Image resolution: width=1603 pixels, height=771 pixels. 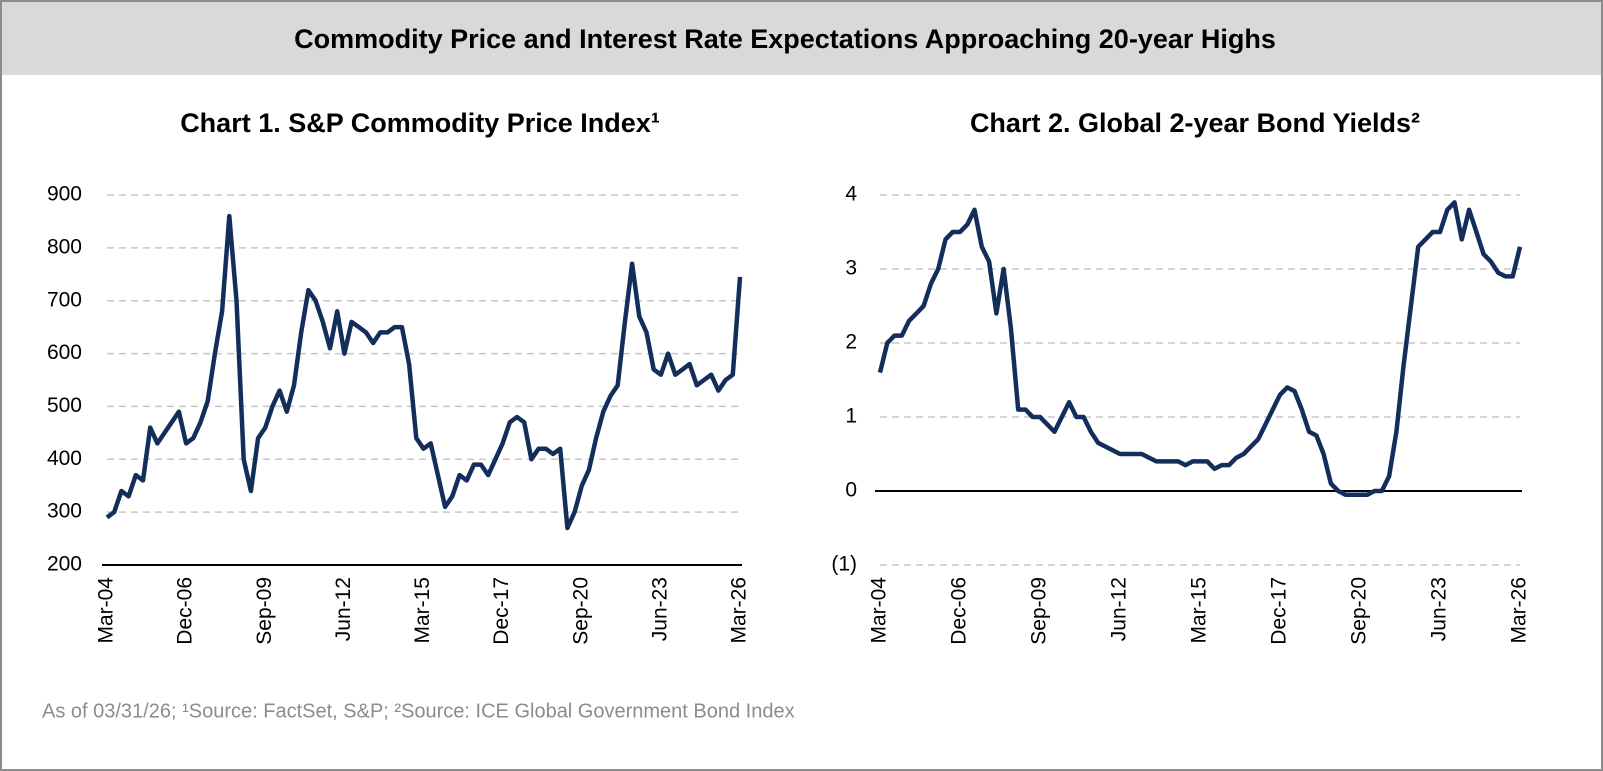 I want to click on y-tick-label: 500, so click(x=64, y=405).